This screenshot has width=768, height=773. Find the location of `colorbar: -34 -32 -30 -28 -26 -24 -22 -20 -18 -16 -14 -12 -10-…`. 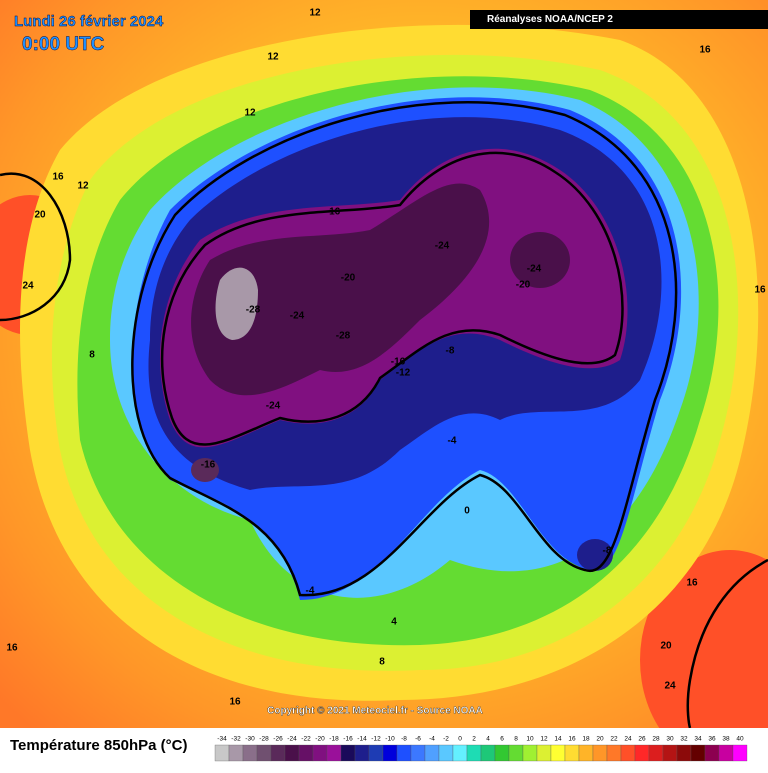

colorbar: -34 -32 -30 -28 -26 -24 -22 -20 -18 -16 -14 -12 -10-… is located at coordinates (481, 749).